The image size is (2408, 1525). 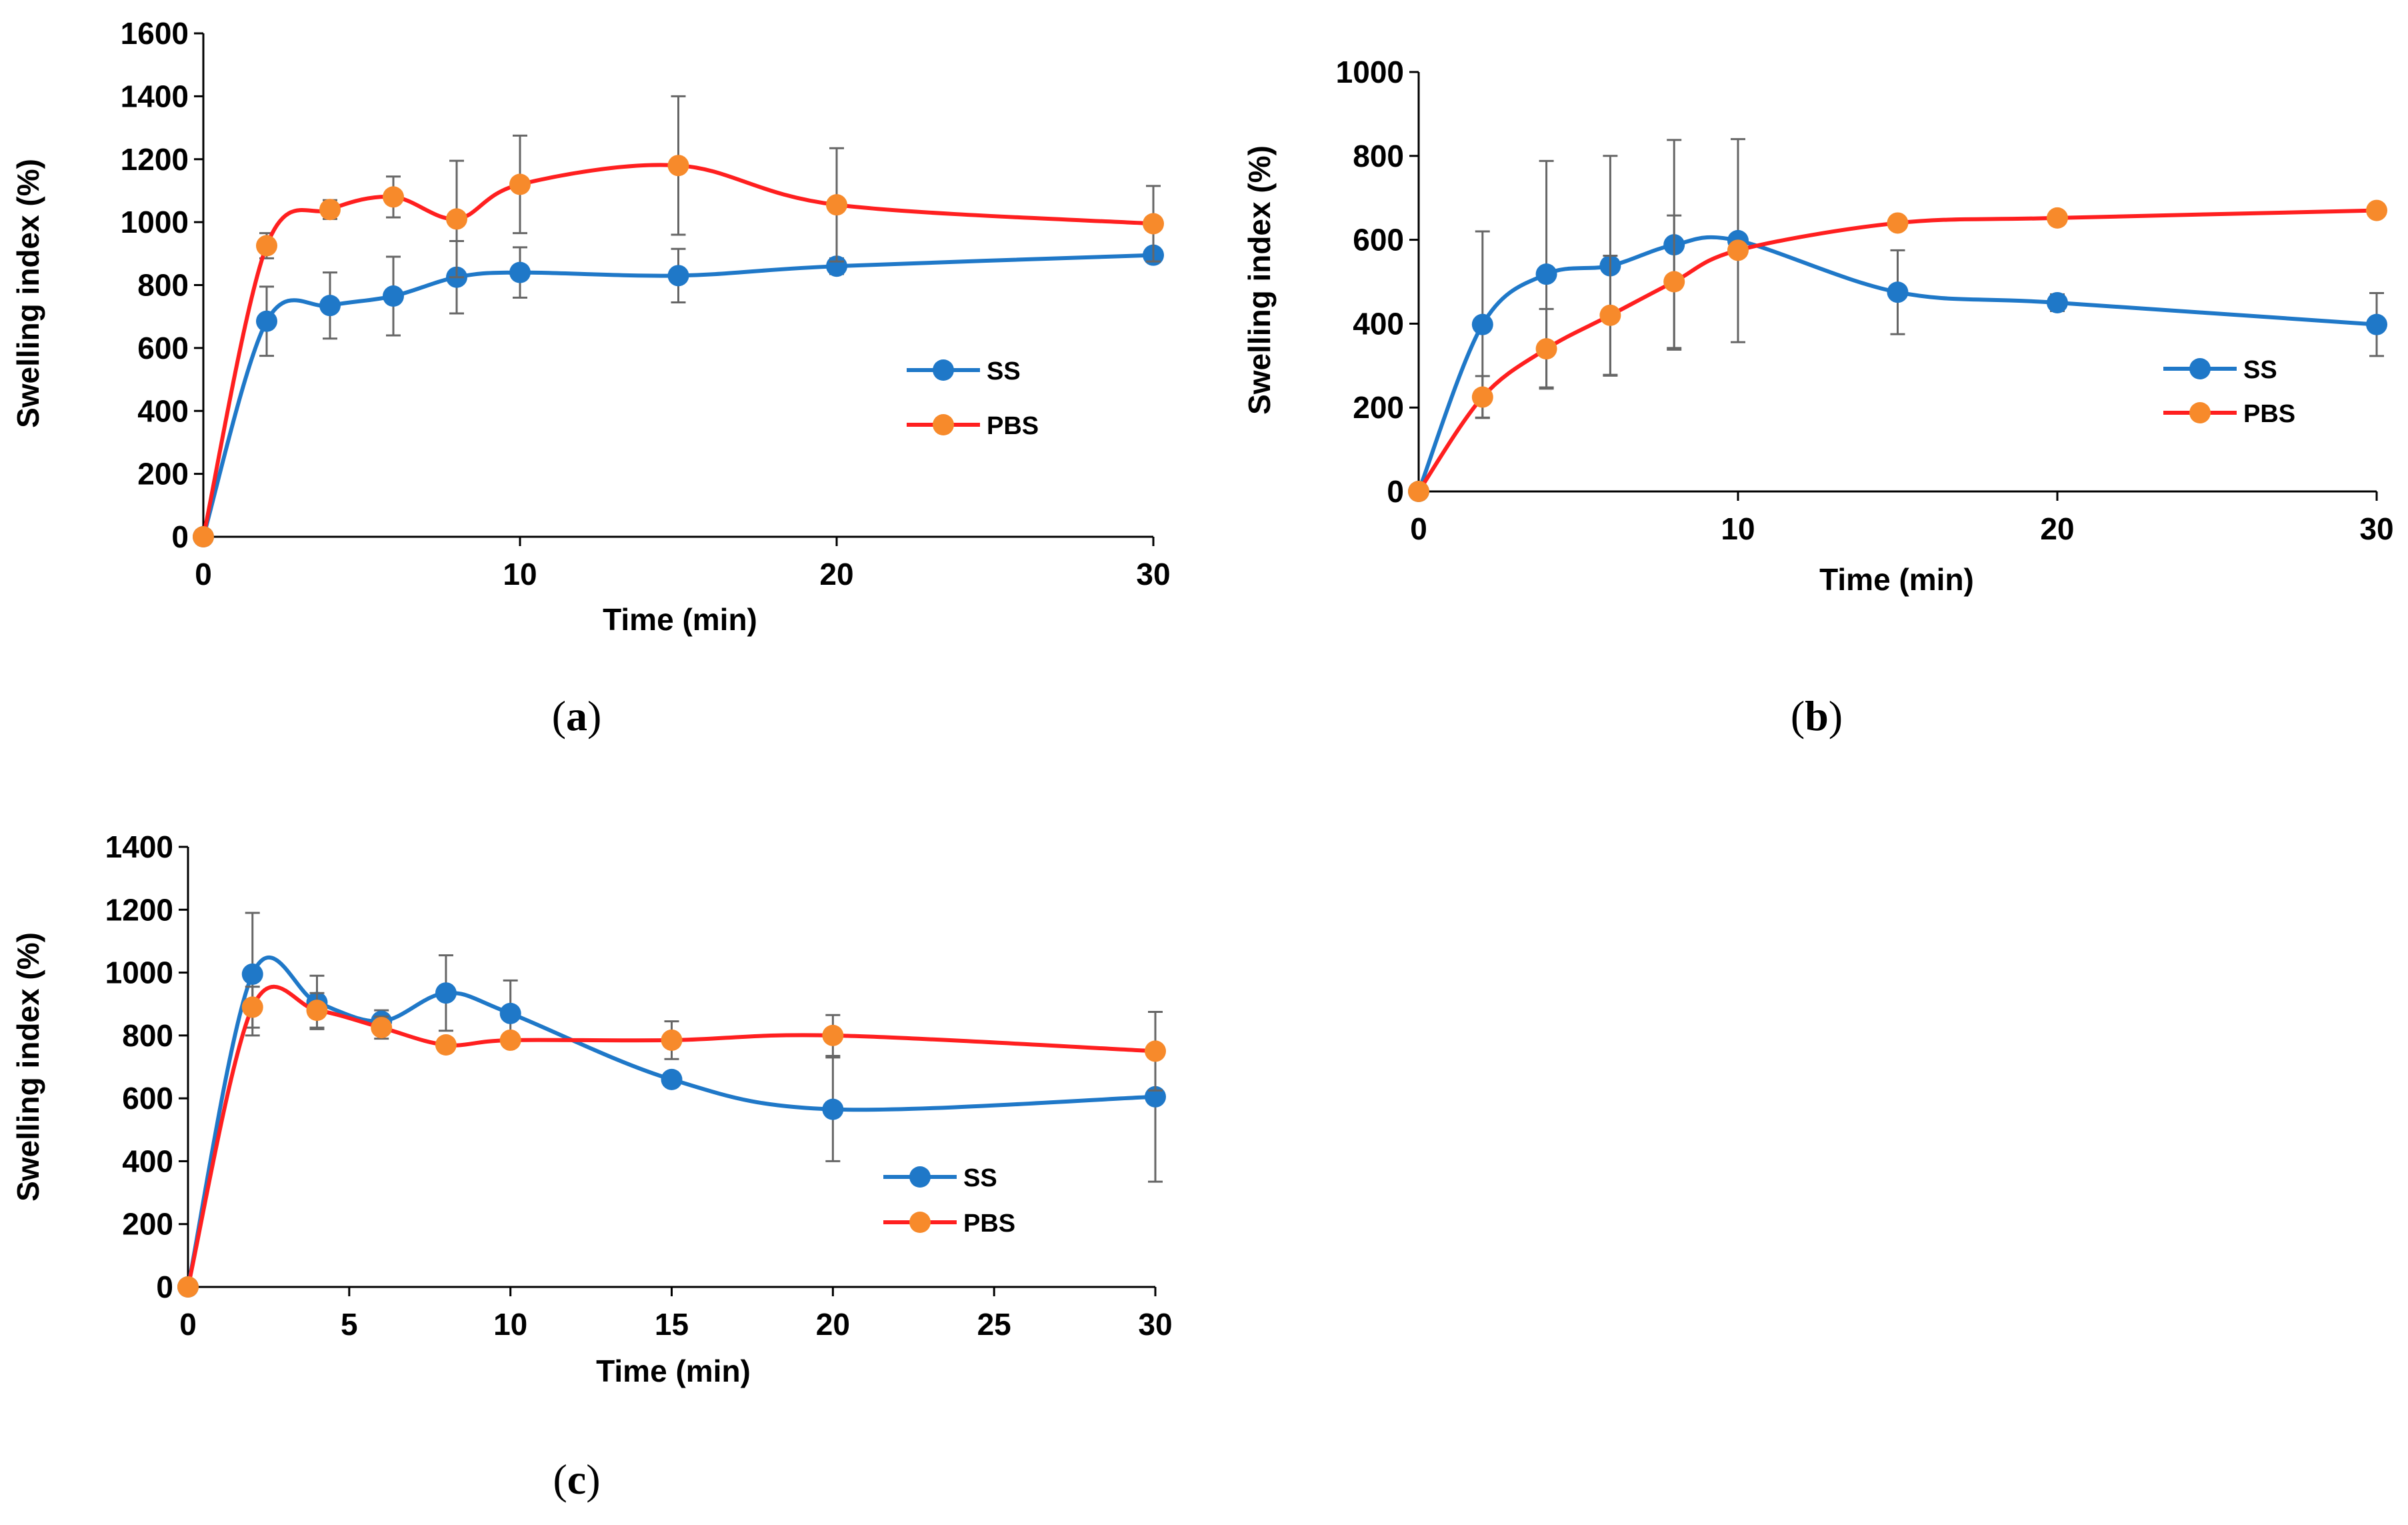 I want to click on panel-label: (a), so click(x=577, y=716).